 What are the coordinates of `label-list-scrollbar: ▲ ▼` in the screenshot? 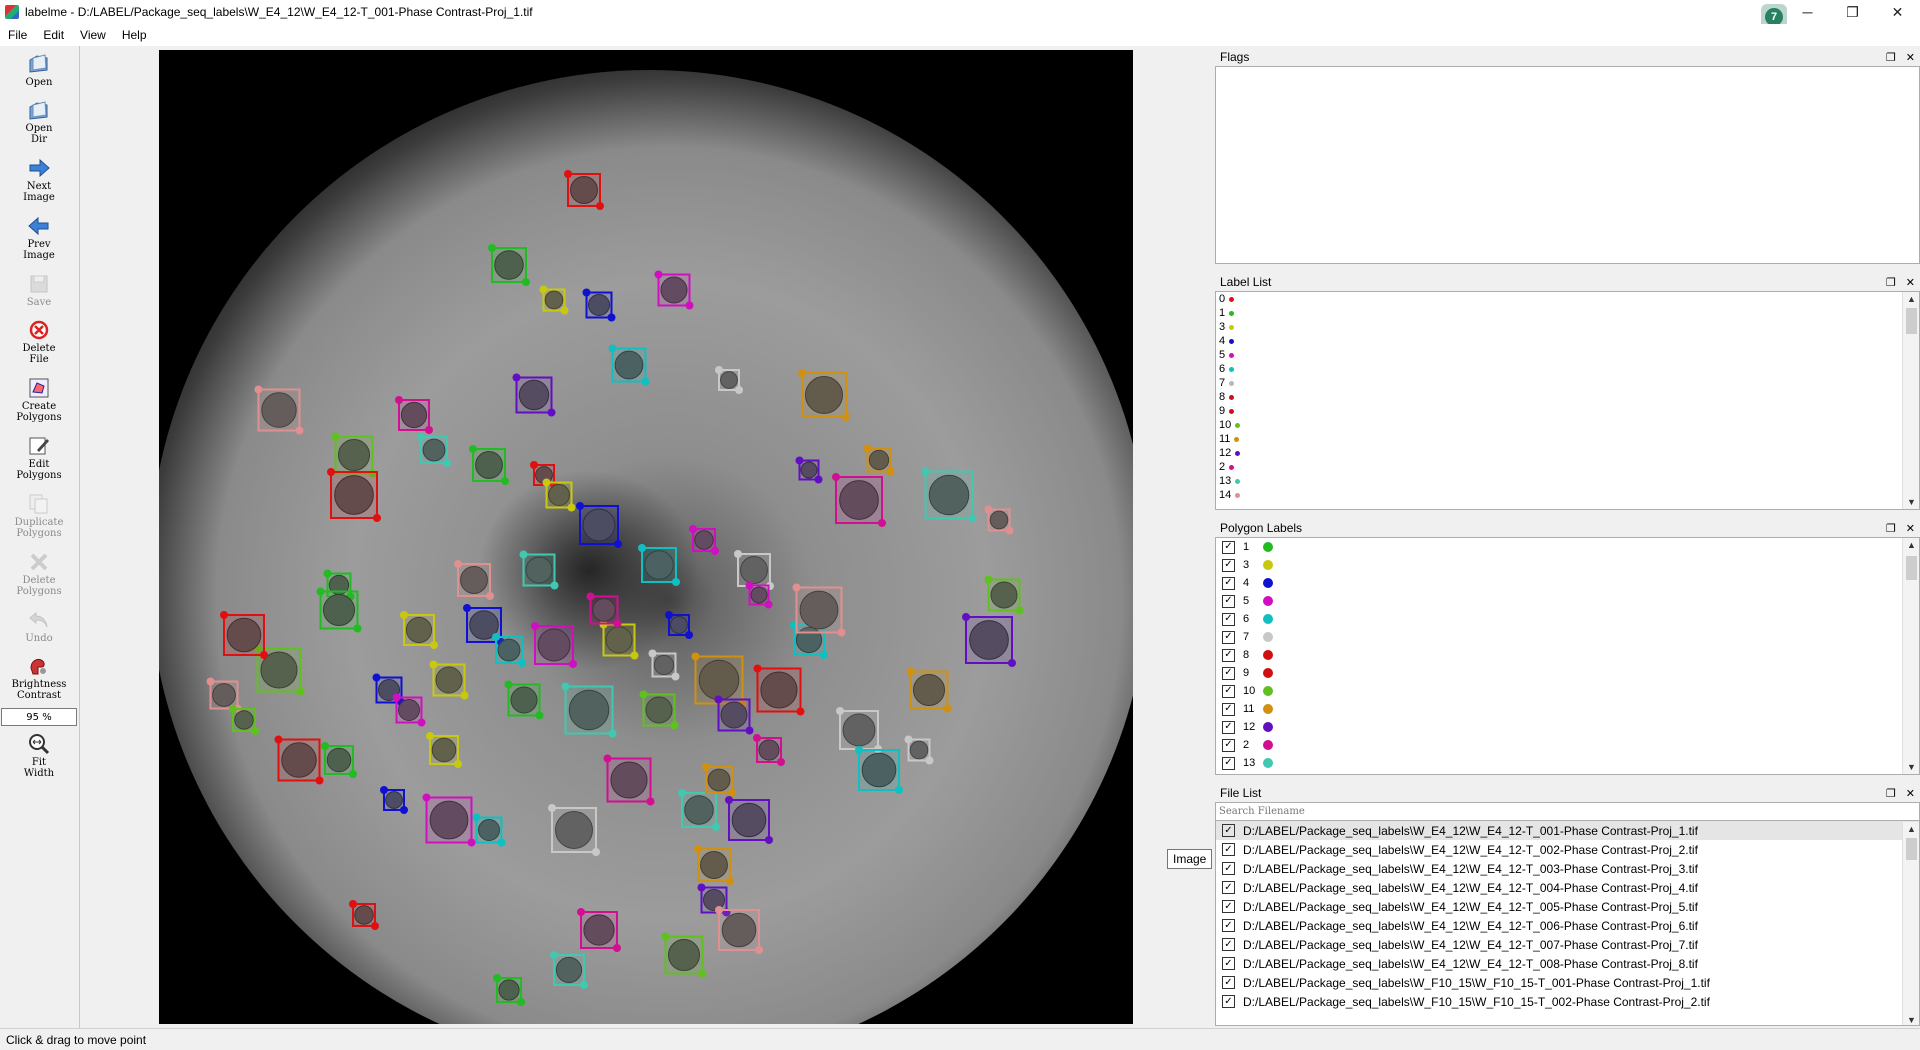 It's located at (1910, 400).